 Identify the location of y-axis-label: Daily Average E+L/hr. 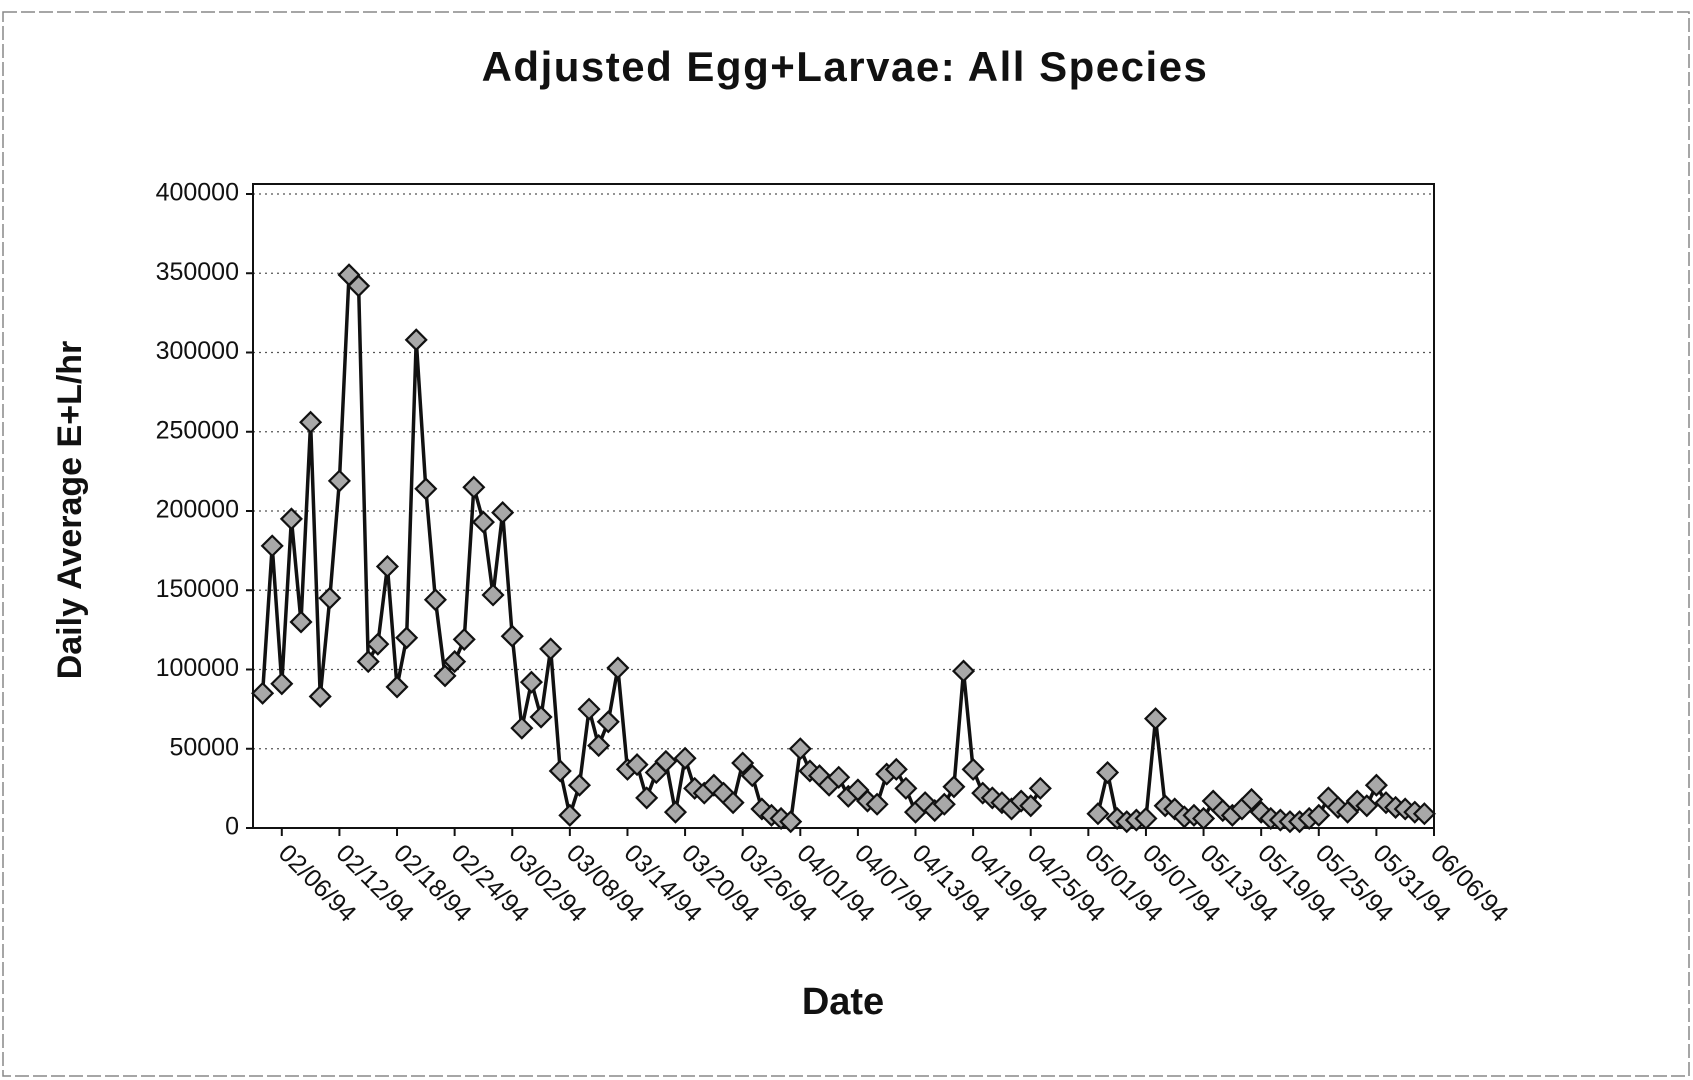
(70, 510).